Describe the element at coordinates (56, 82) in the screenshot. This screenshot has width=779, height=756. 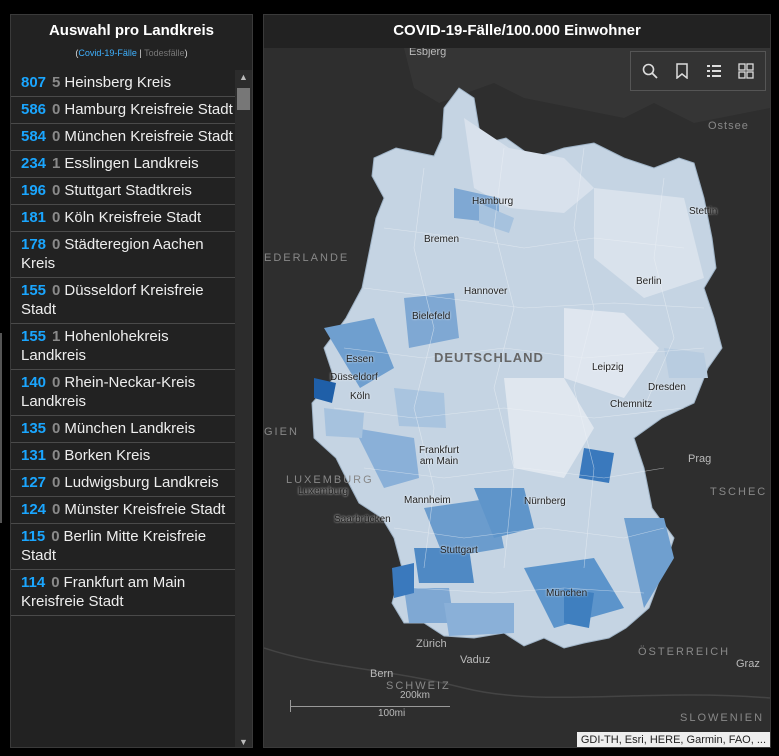
I see `death-count: 5` at that location.